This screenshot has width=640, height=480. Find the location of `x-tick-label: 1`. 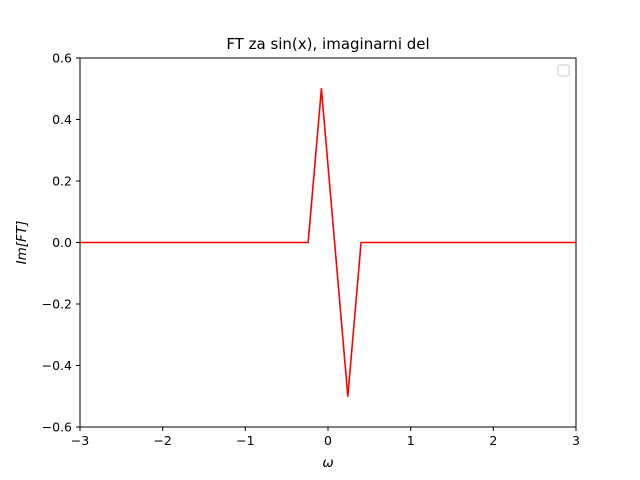

x-tick-label: 1 is located at coordinates (411, 440).